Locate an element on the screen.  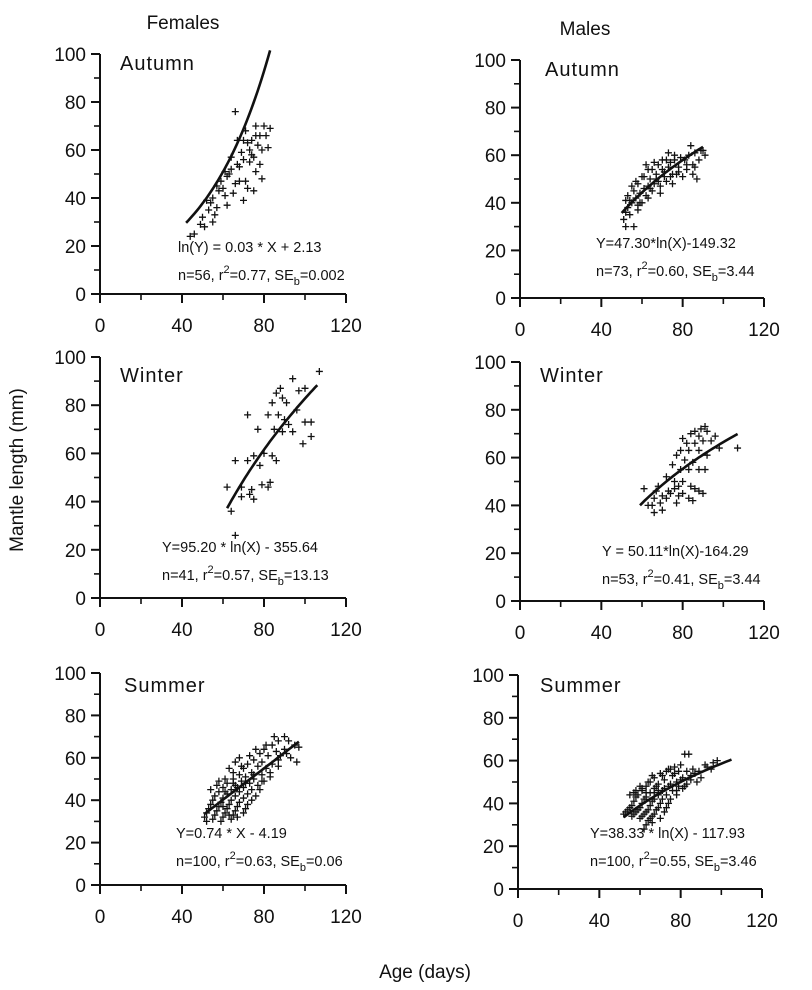
stats-segment: 2 is located at coordinates (227, 270).